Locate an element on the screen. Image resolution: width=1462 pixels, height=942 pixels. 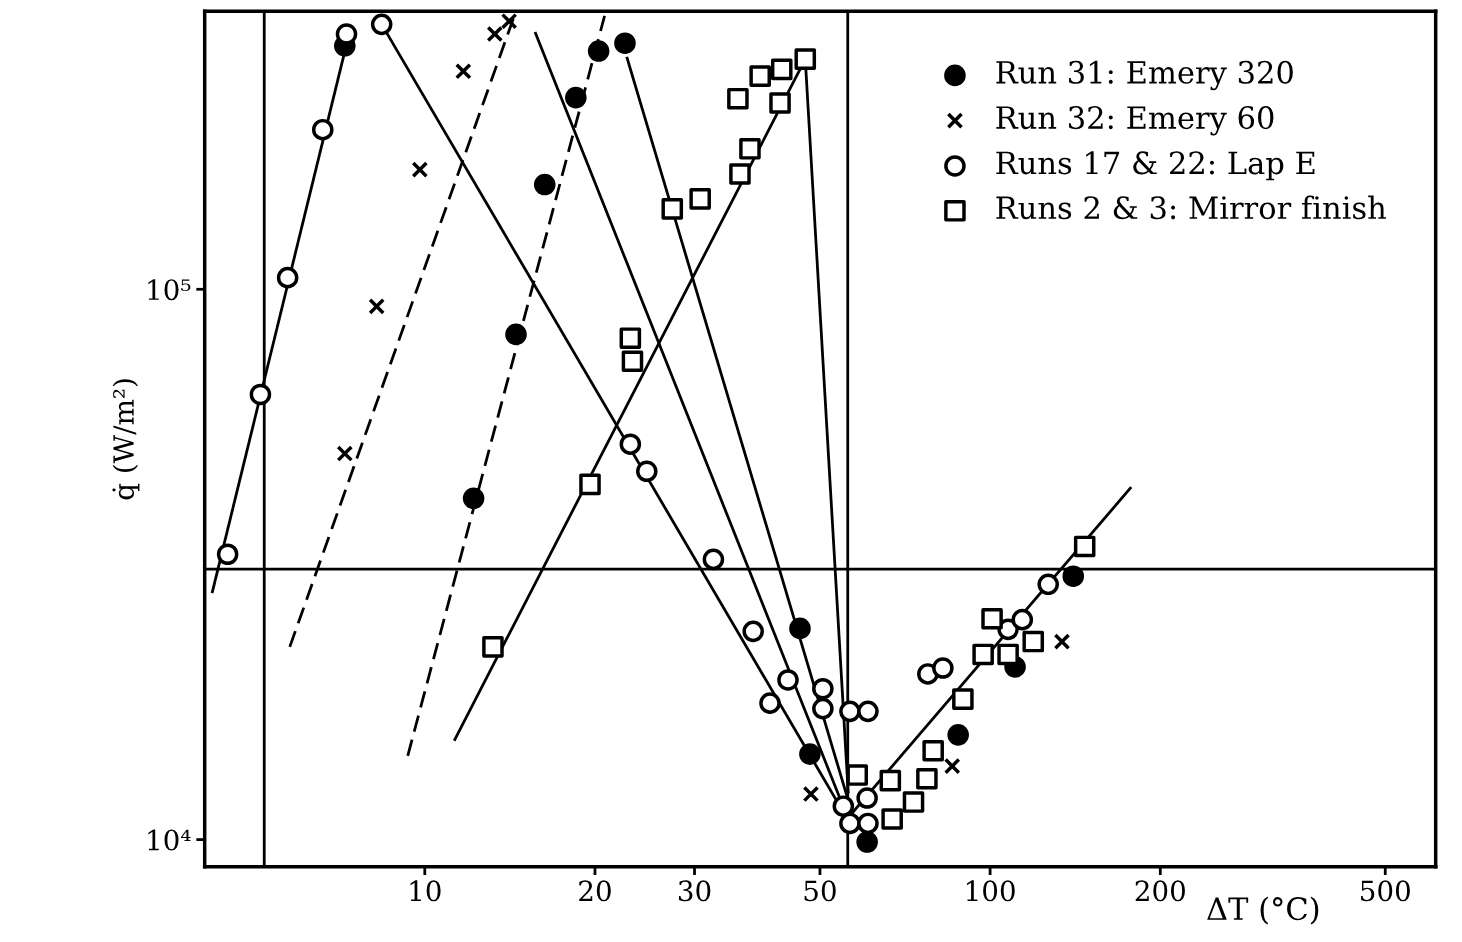
x-tick-label: 50 is located at coordinates (820, 891).